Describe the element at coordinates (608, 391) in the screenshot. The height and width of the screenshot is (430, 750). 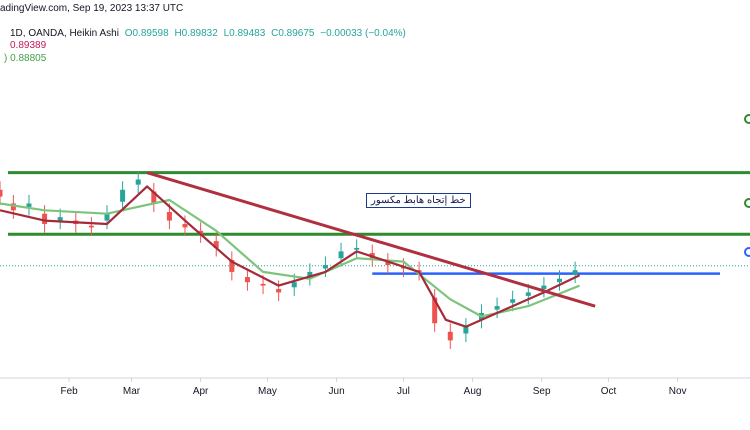
I see `x-tick-label: Oct` at that location.